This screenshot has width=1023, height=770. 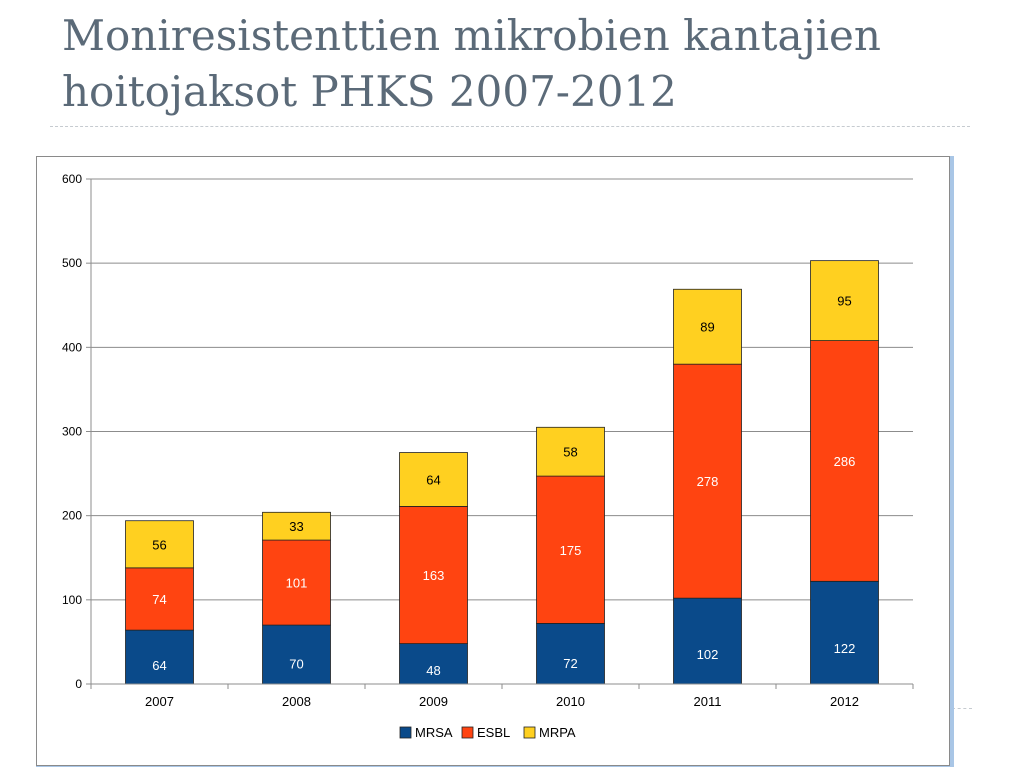 What do you see at coordinates (405, 732) in the screenshot?
I see `legend-swatch-mrsa` at bounding box center [405, 732].